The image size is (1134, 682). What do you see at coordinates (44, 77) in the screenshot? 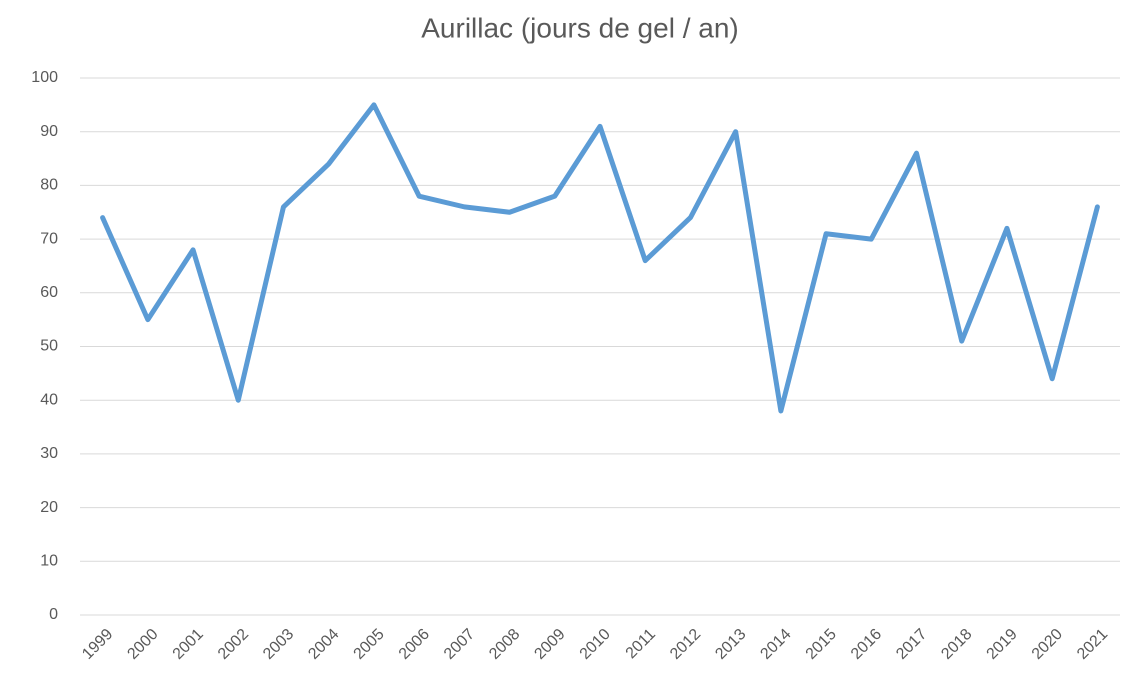
I see `y-tick-label: 100` at bounding box center [44, 77].